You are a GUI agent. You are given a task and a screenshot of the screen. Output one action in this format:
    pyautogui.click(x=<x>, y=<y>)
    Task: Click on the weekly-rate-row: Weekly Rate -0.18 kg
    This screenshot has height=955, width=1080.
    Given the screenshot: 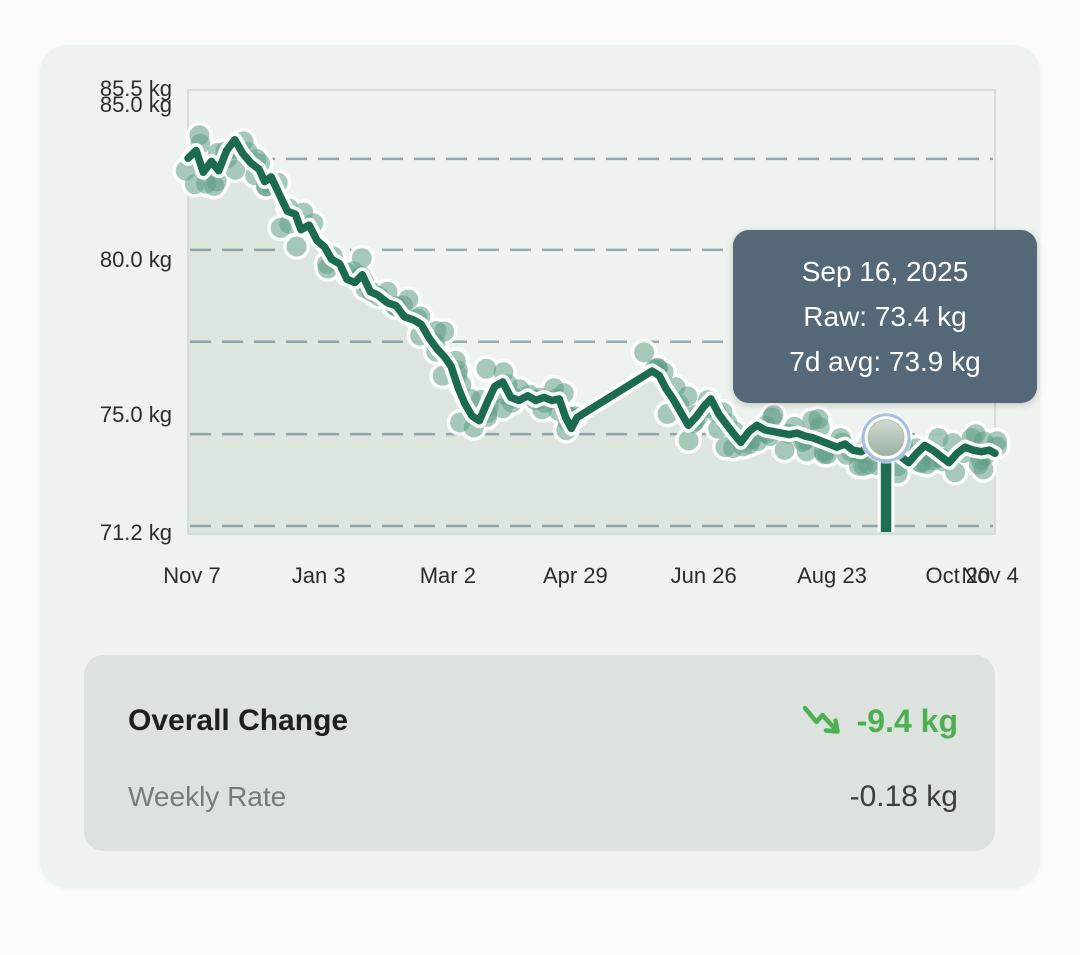 What is the action you would take?
    pyautogui.click(x=543, y=797)
    